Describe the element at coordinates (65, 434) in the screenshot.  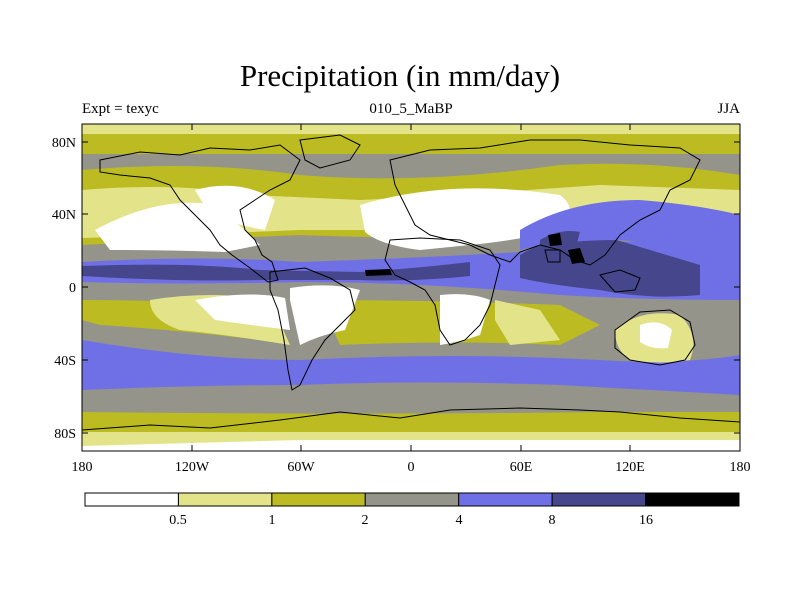
I see `y-tick-label: 80S` at that location.